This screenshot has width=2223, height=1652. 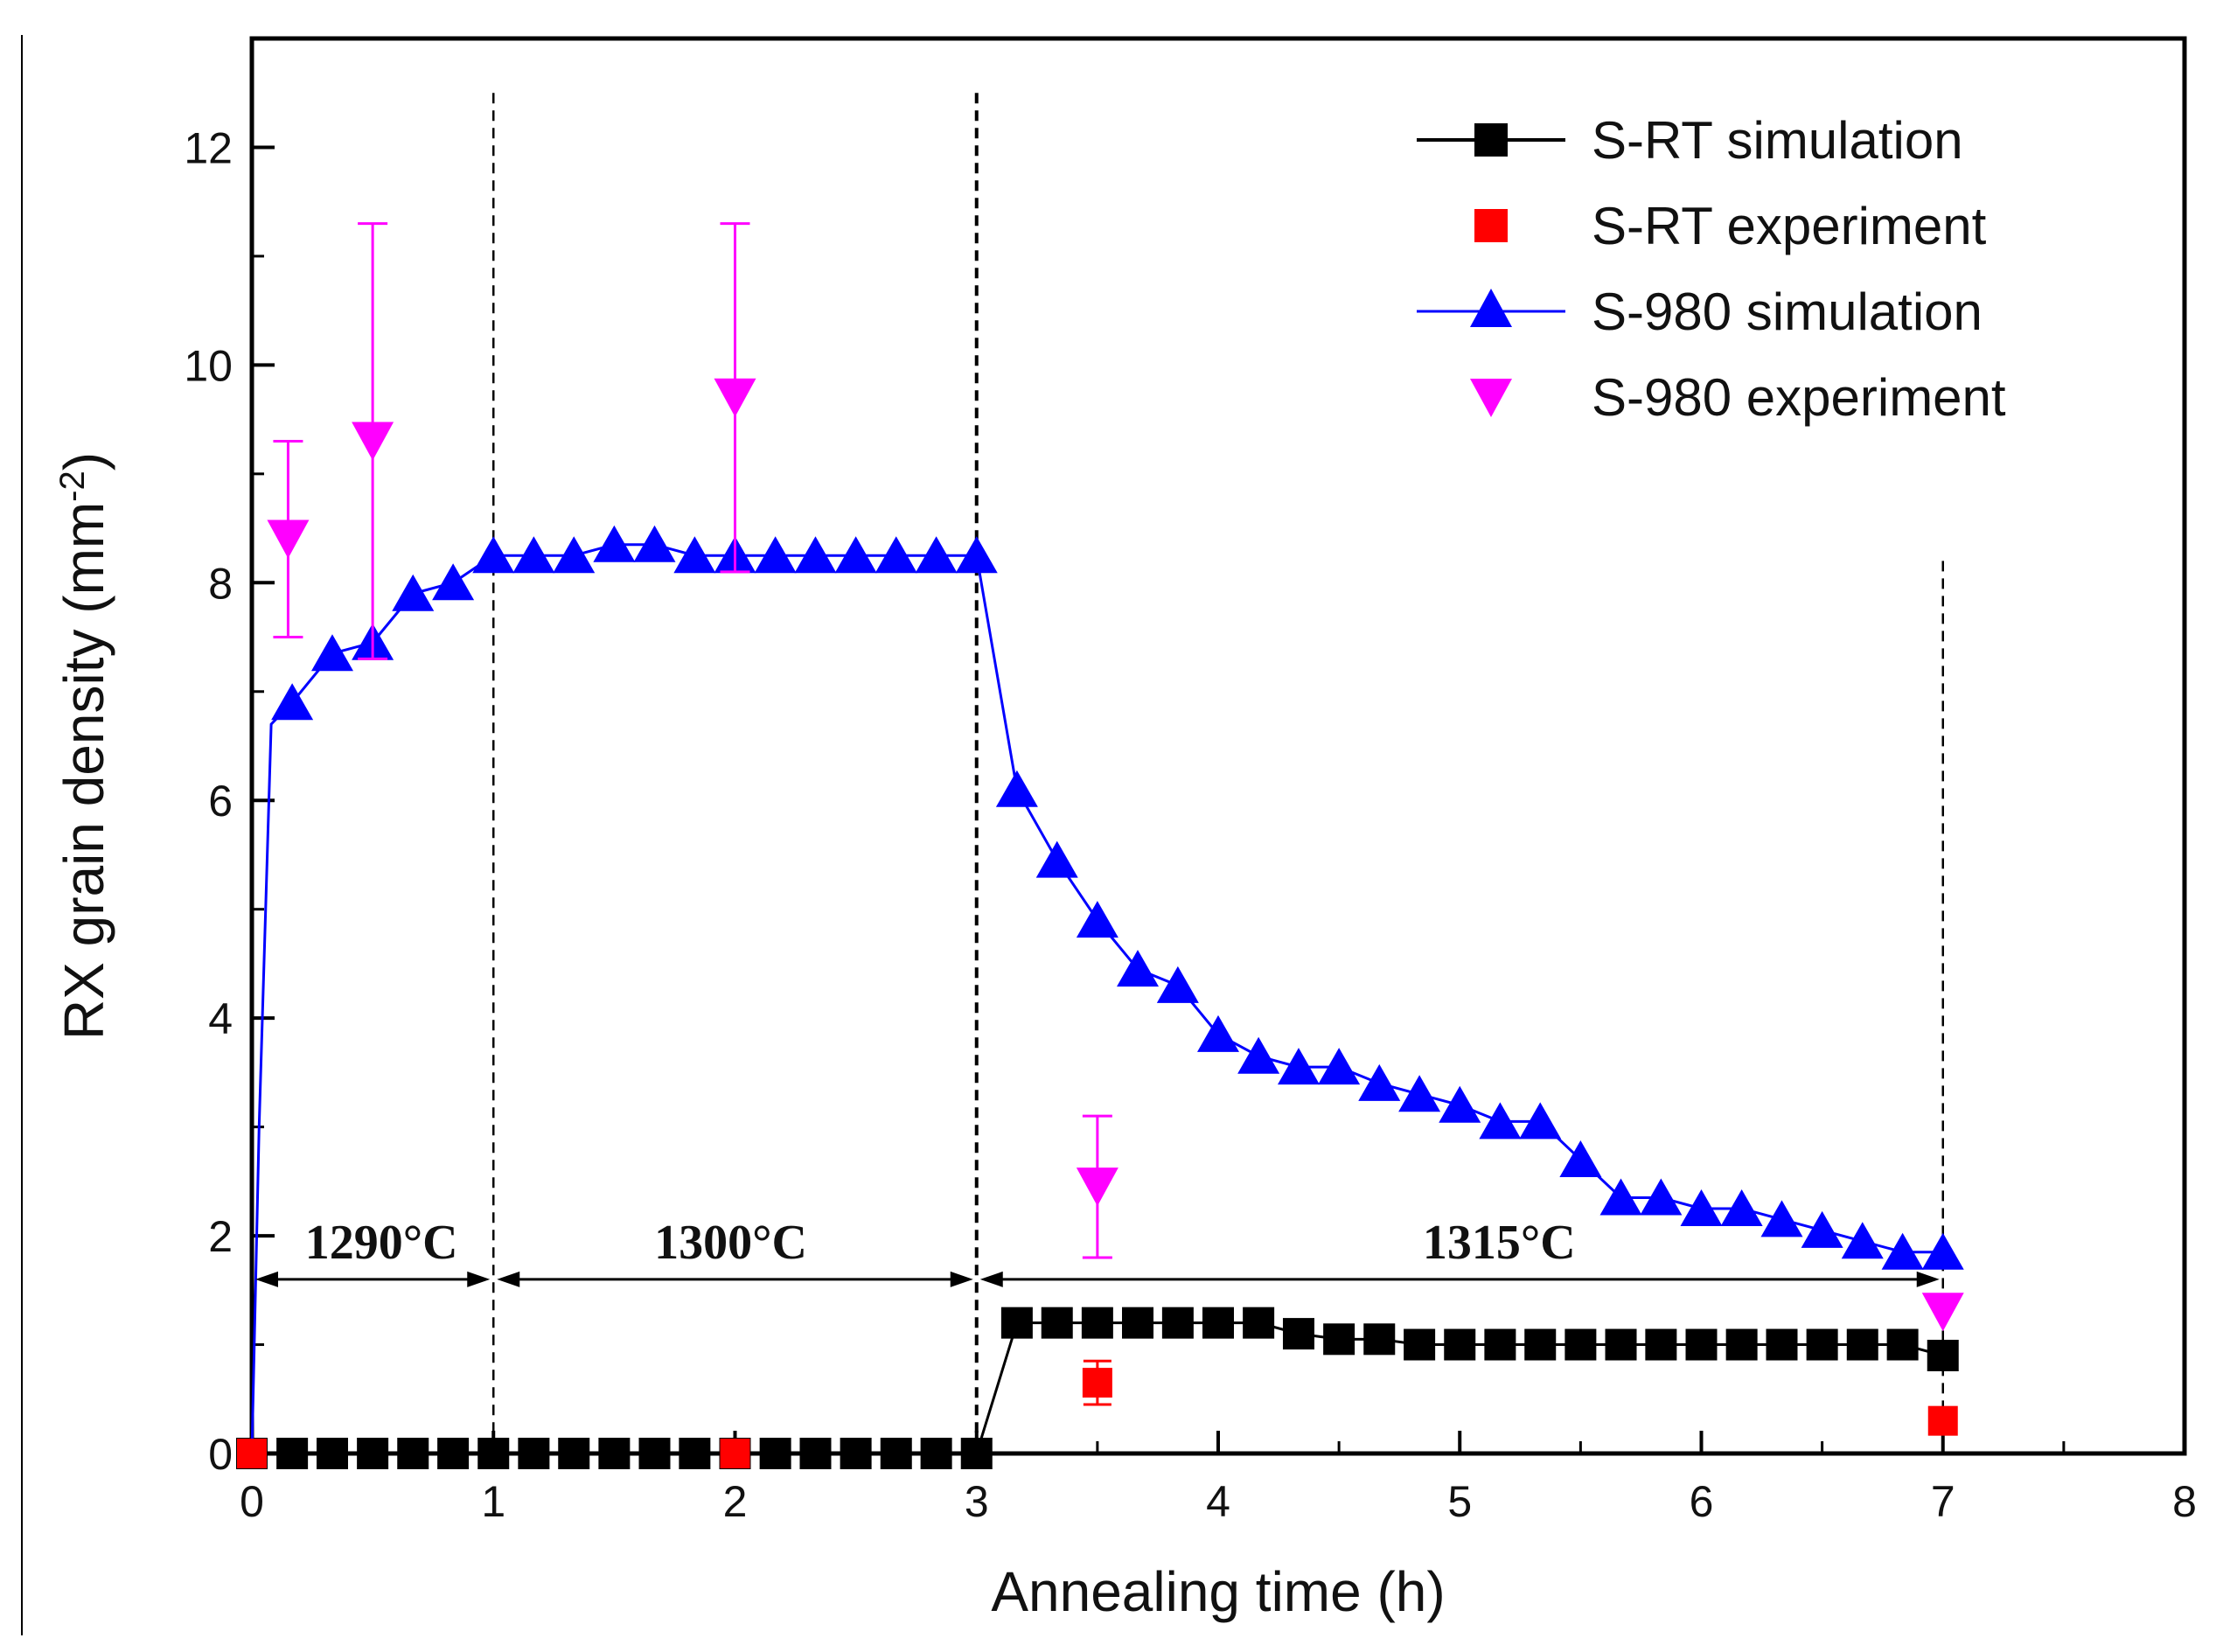 I want to click on legend-label-s-rt-simulation: S-RT simulation, so click(x=1777, y=140).